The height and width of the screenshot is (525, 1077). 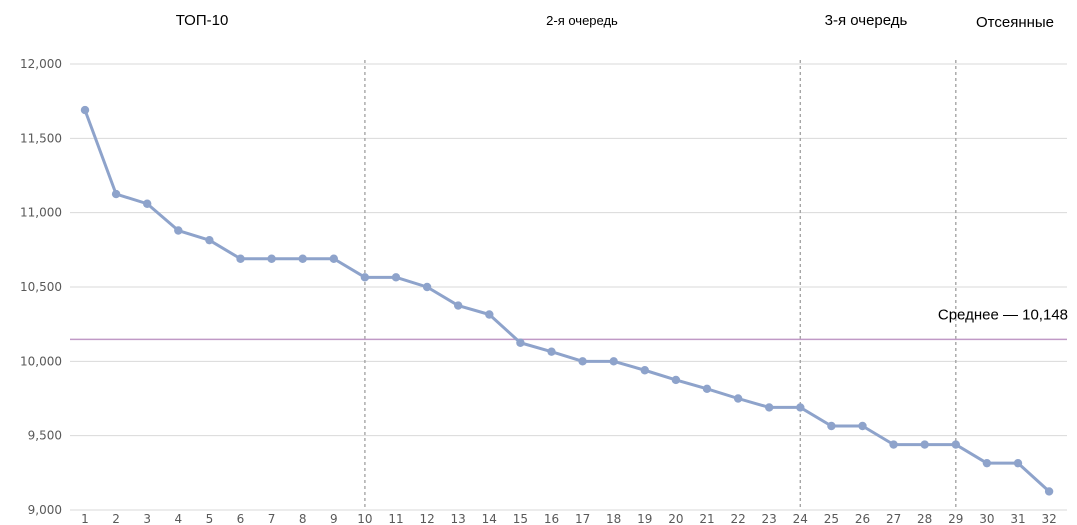 What do you see at coordinates (241, 518) in the screenshot?
I see `x-tick-label: 6` at bounding box center [241, 518].